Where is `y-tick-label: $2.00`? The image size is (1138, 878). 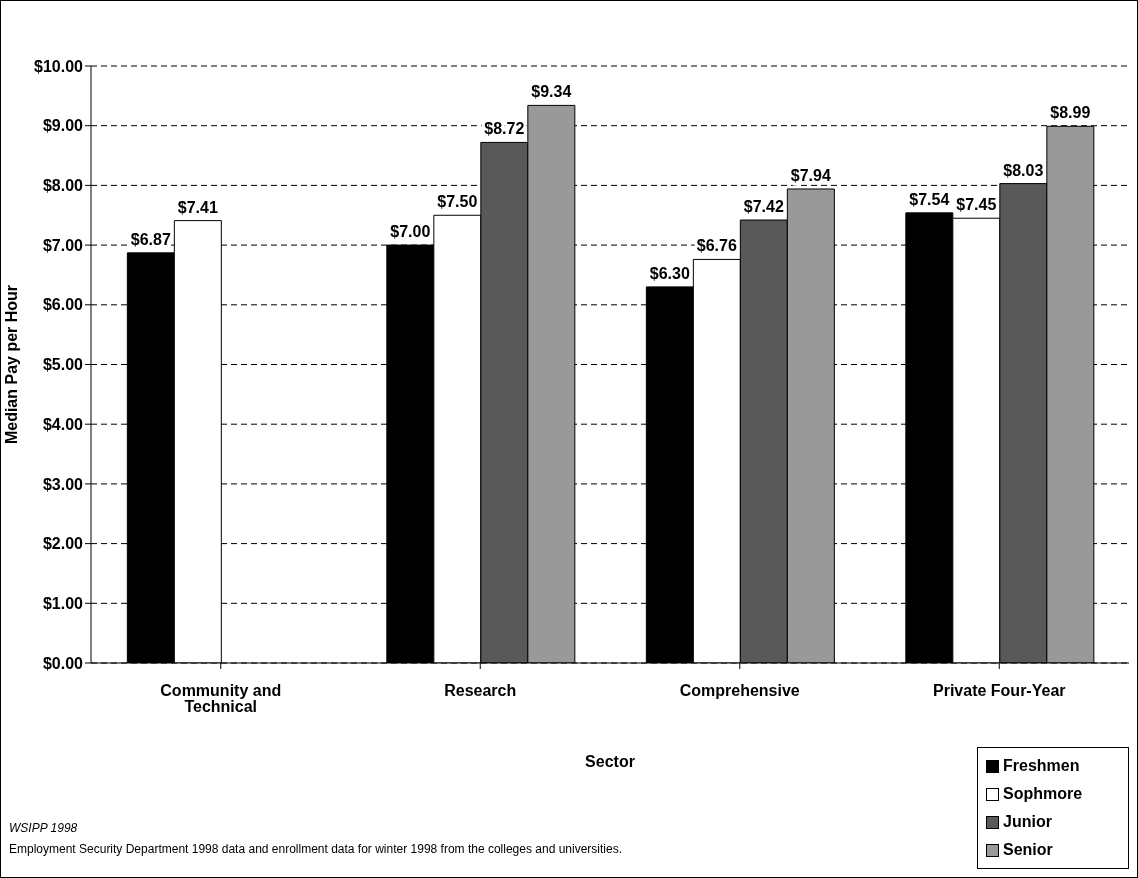 y-tick-label: $2.00 is located at coordinates (63, 544).